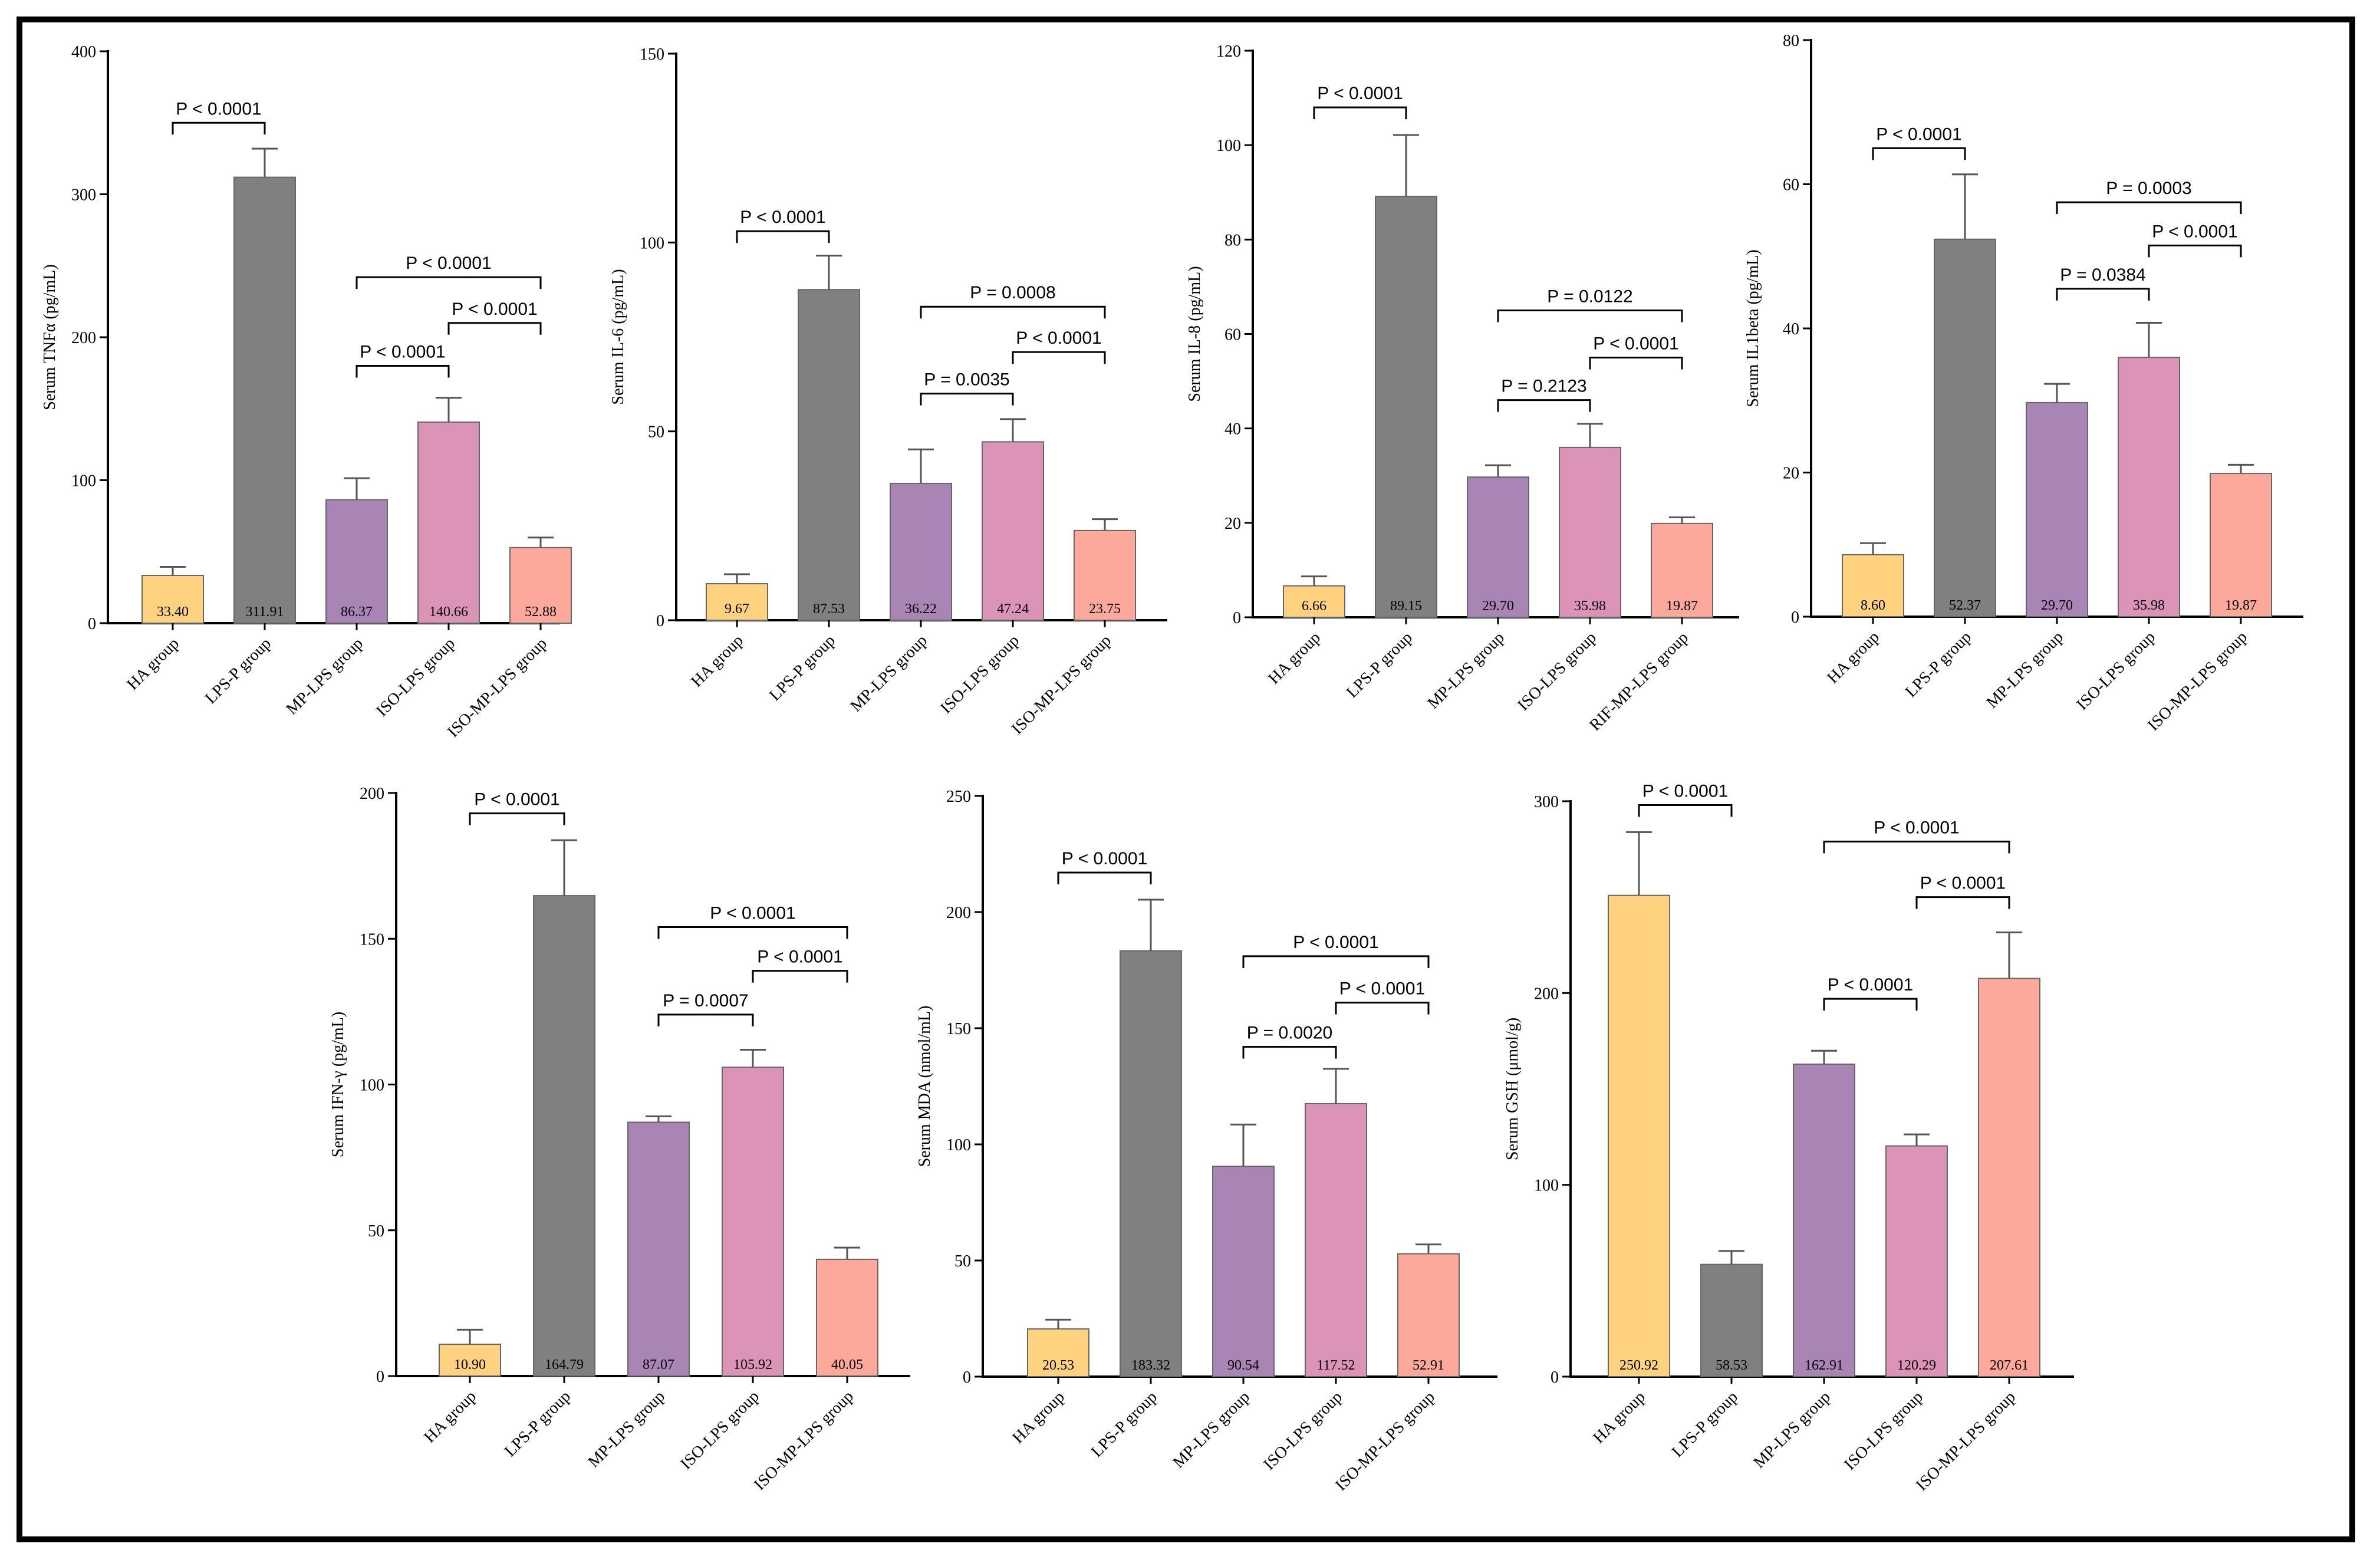 The height and width of the screenshot is (1560, 2380). I want to click on bar-value-label: 140.66, so click(448, 612).